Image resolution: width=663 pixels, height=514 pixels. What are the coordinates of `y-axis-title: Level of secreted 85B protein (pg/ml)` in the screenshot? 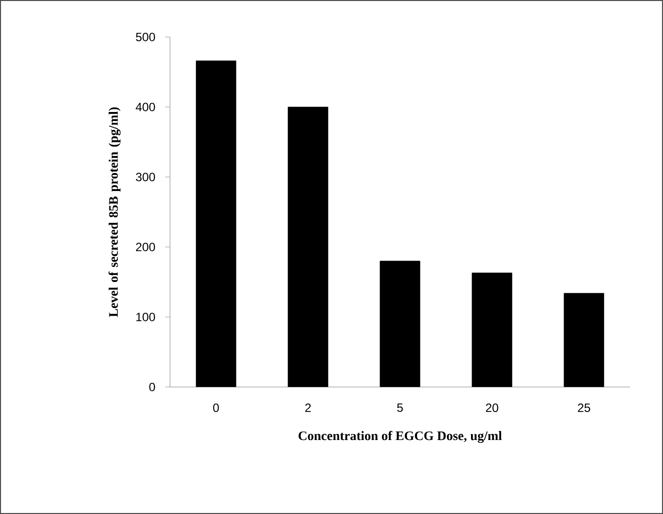 It's located at (114, 212).